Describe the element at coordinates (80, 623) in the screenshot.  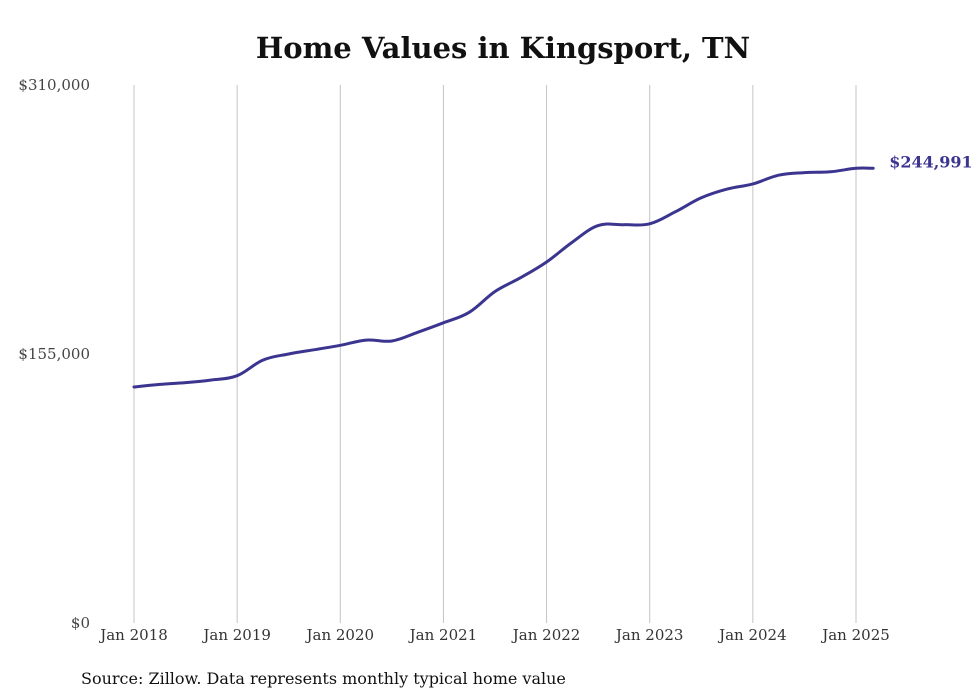
I see `y-tick-label: $0` at that location.